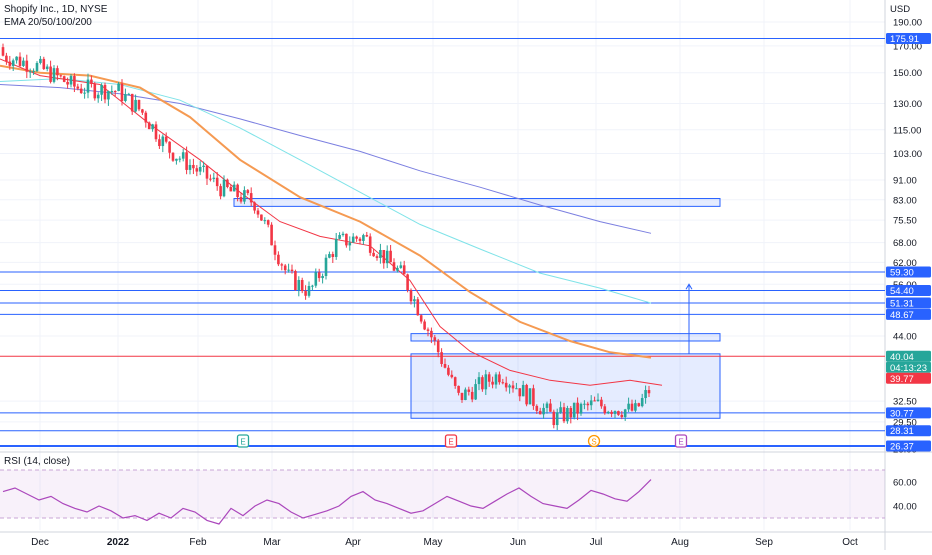 The height and width of the screenshot is (555, 932). I want to click on event-marker-2: S, so click(594, 441).